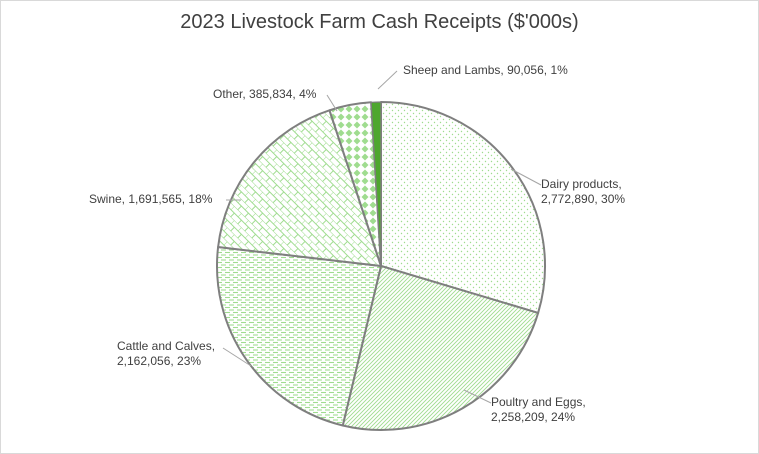  What do you see at coordinates (583, 191) in the screenshot?
I see `data-label-dairy-products: Dairy products, 2,772,890, 30%` at bounding box center [583, 191].